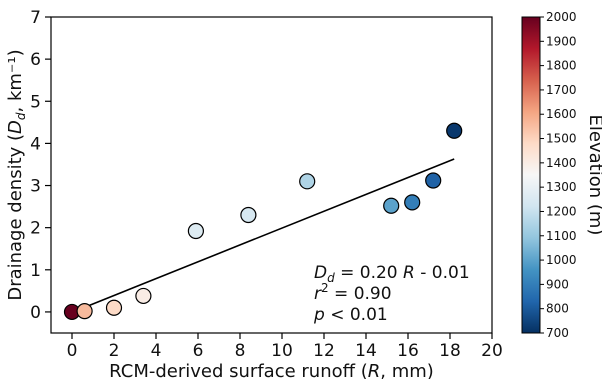  Describe the element at coordinates (450, 351) in the screenshot. I see `x-tick-label: 18` at that location.